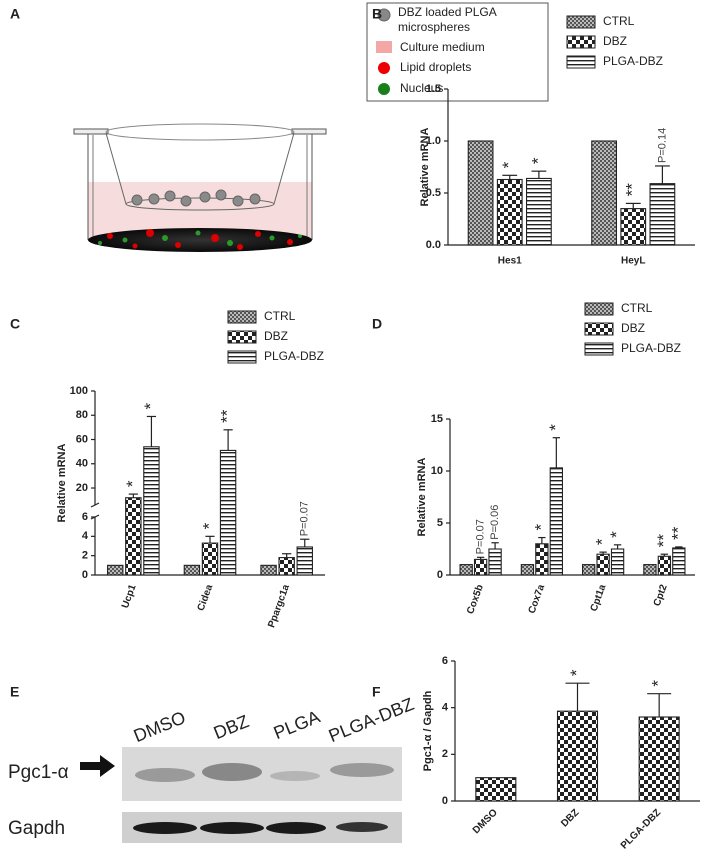  Describe the element at coordinates (510, 261) in the screenshot. I see `x-tick-label: Hes1` at that location.